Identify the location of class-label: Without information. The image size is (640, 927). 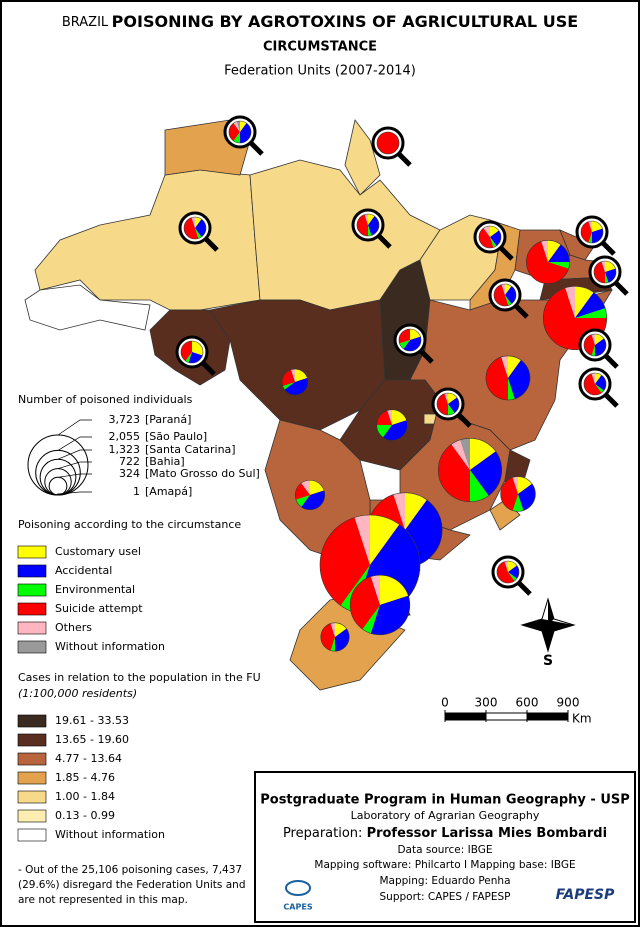
(110, 834).